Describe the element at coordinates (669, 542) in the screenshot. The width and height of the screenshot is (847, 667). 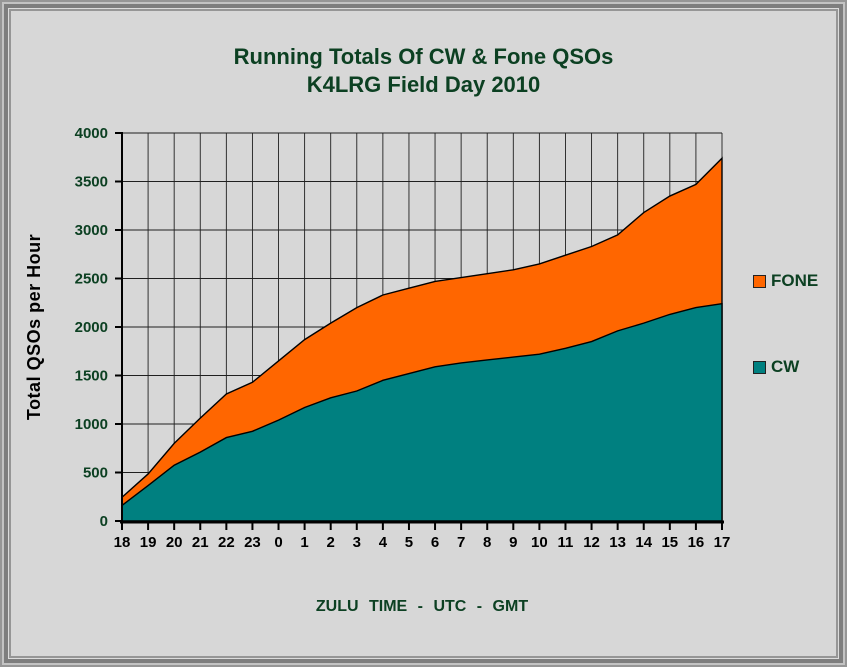
I see `x-tick-label: 15` at that location.